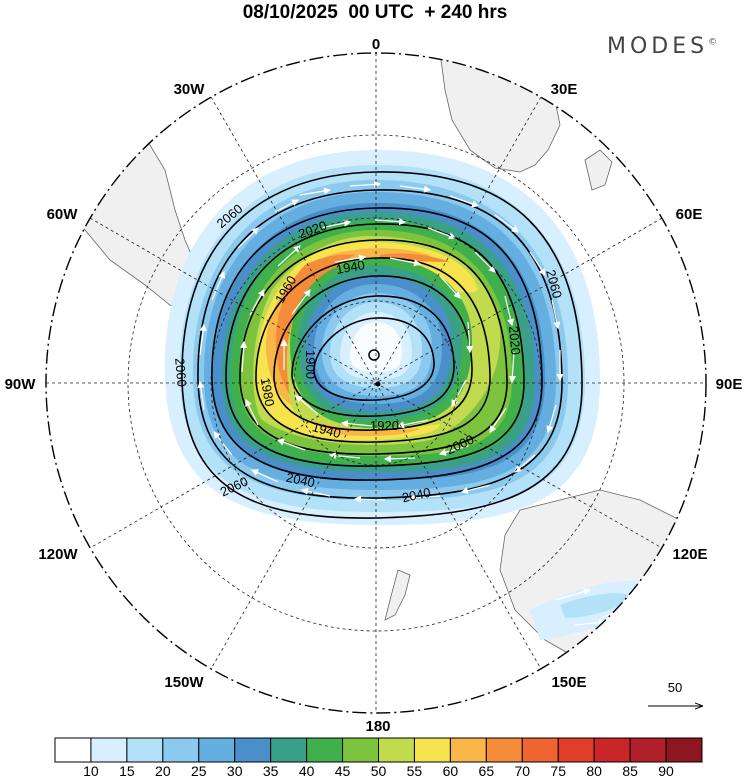 The image size is (750, 782). I want to click on lon-label-60w: 60W, so click(63, 214).